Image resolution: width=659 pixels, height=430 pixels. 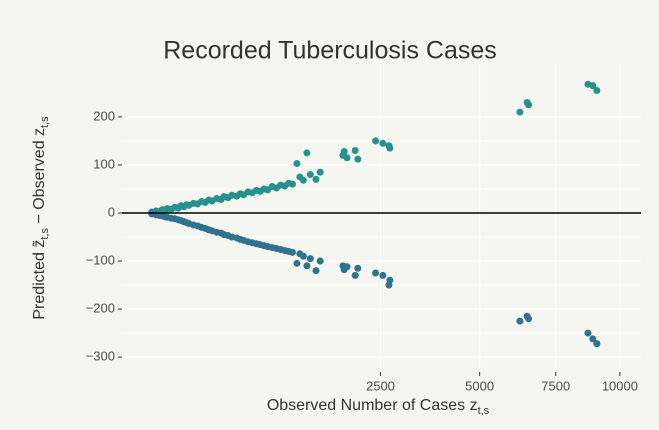 I want to click on y-tick-label: −100, so click(x=100, y=259).